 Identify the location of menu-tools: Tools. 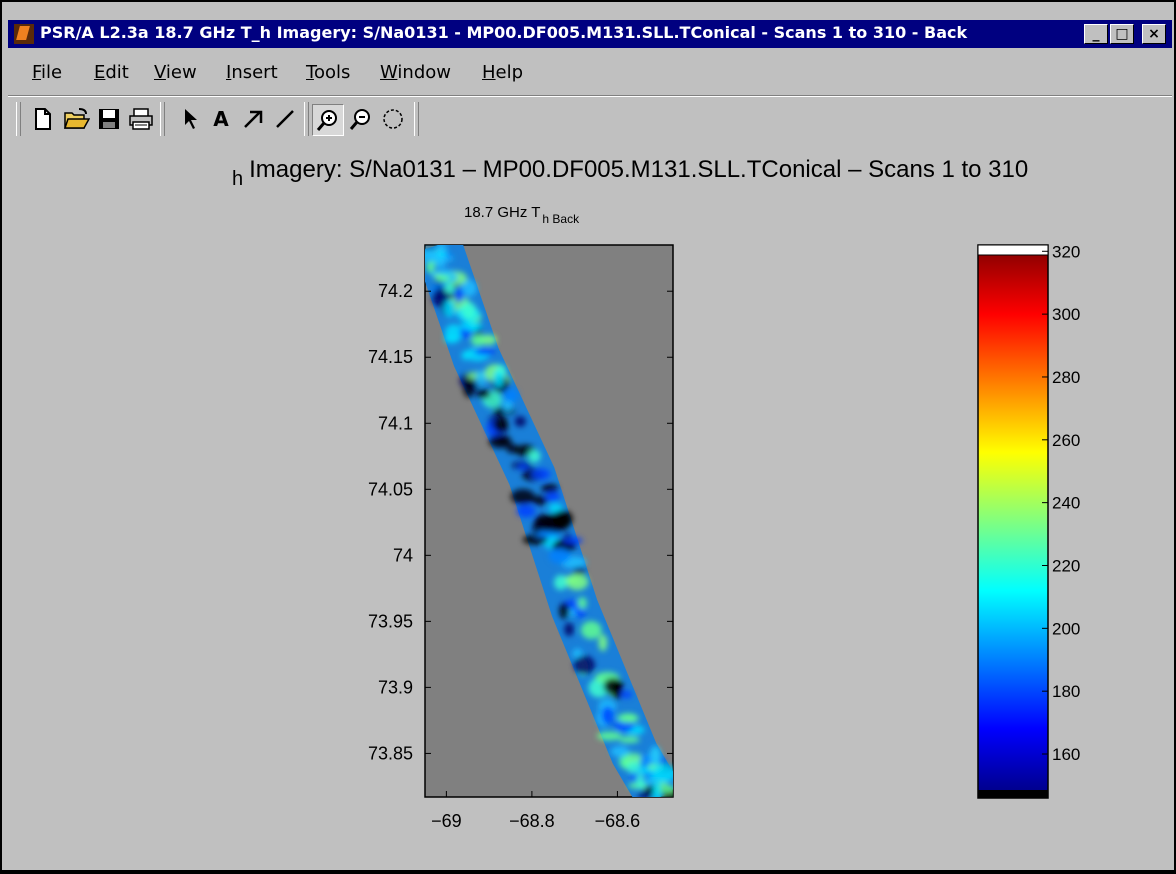
(328, 72).